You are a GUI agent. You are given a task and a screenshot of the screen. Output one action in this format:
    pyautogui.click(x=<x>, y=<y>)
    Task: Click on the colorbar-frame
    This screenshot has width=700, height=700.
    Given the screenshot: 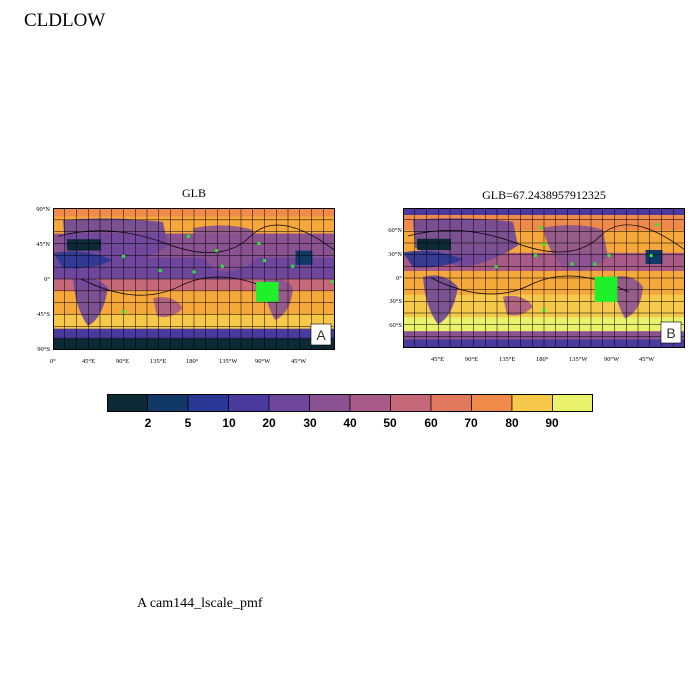 What is the action you would take?
    pyautogui.click(x=350, y=403)
    